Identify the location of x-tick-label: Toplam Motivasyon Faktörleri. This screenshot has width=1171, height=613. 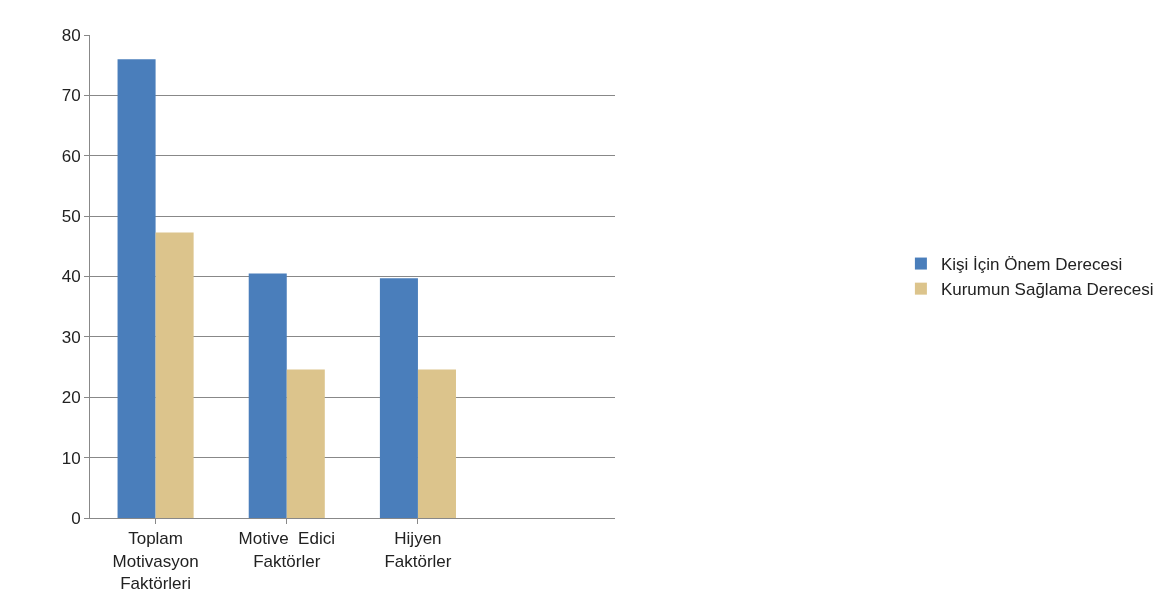
(155, 561).